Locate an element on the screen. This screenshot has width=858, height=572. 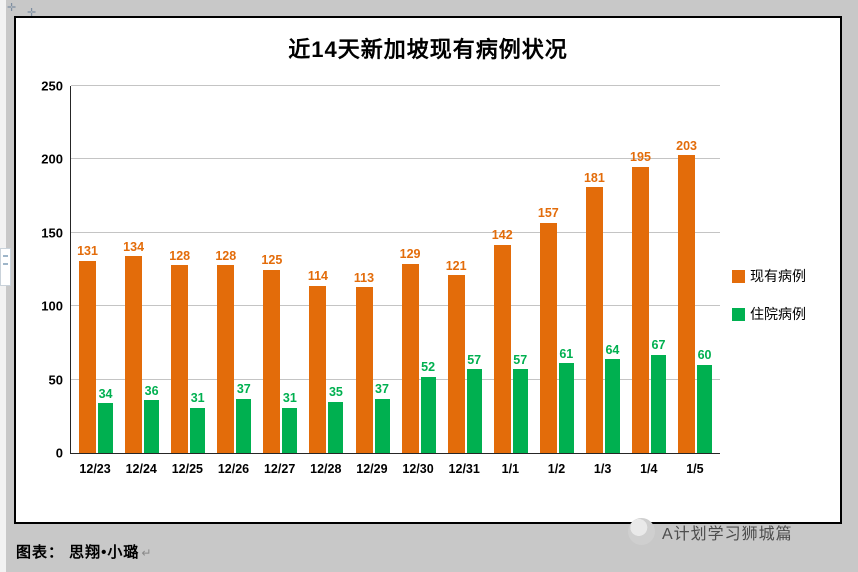
bar-group: 128 37 is located at coordinates (234, 269).